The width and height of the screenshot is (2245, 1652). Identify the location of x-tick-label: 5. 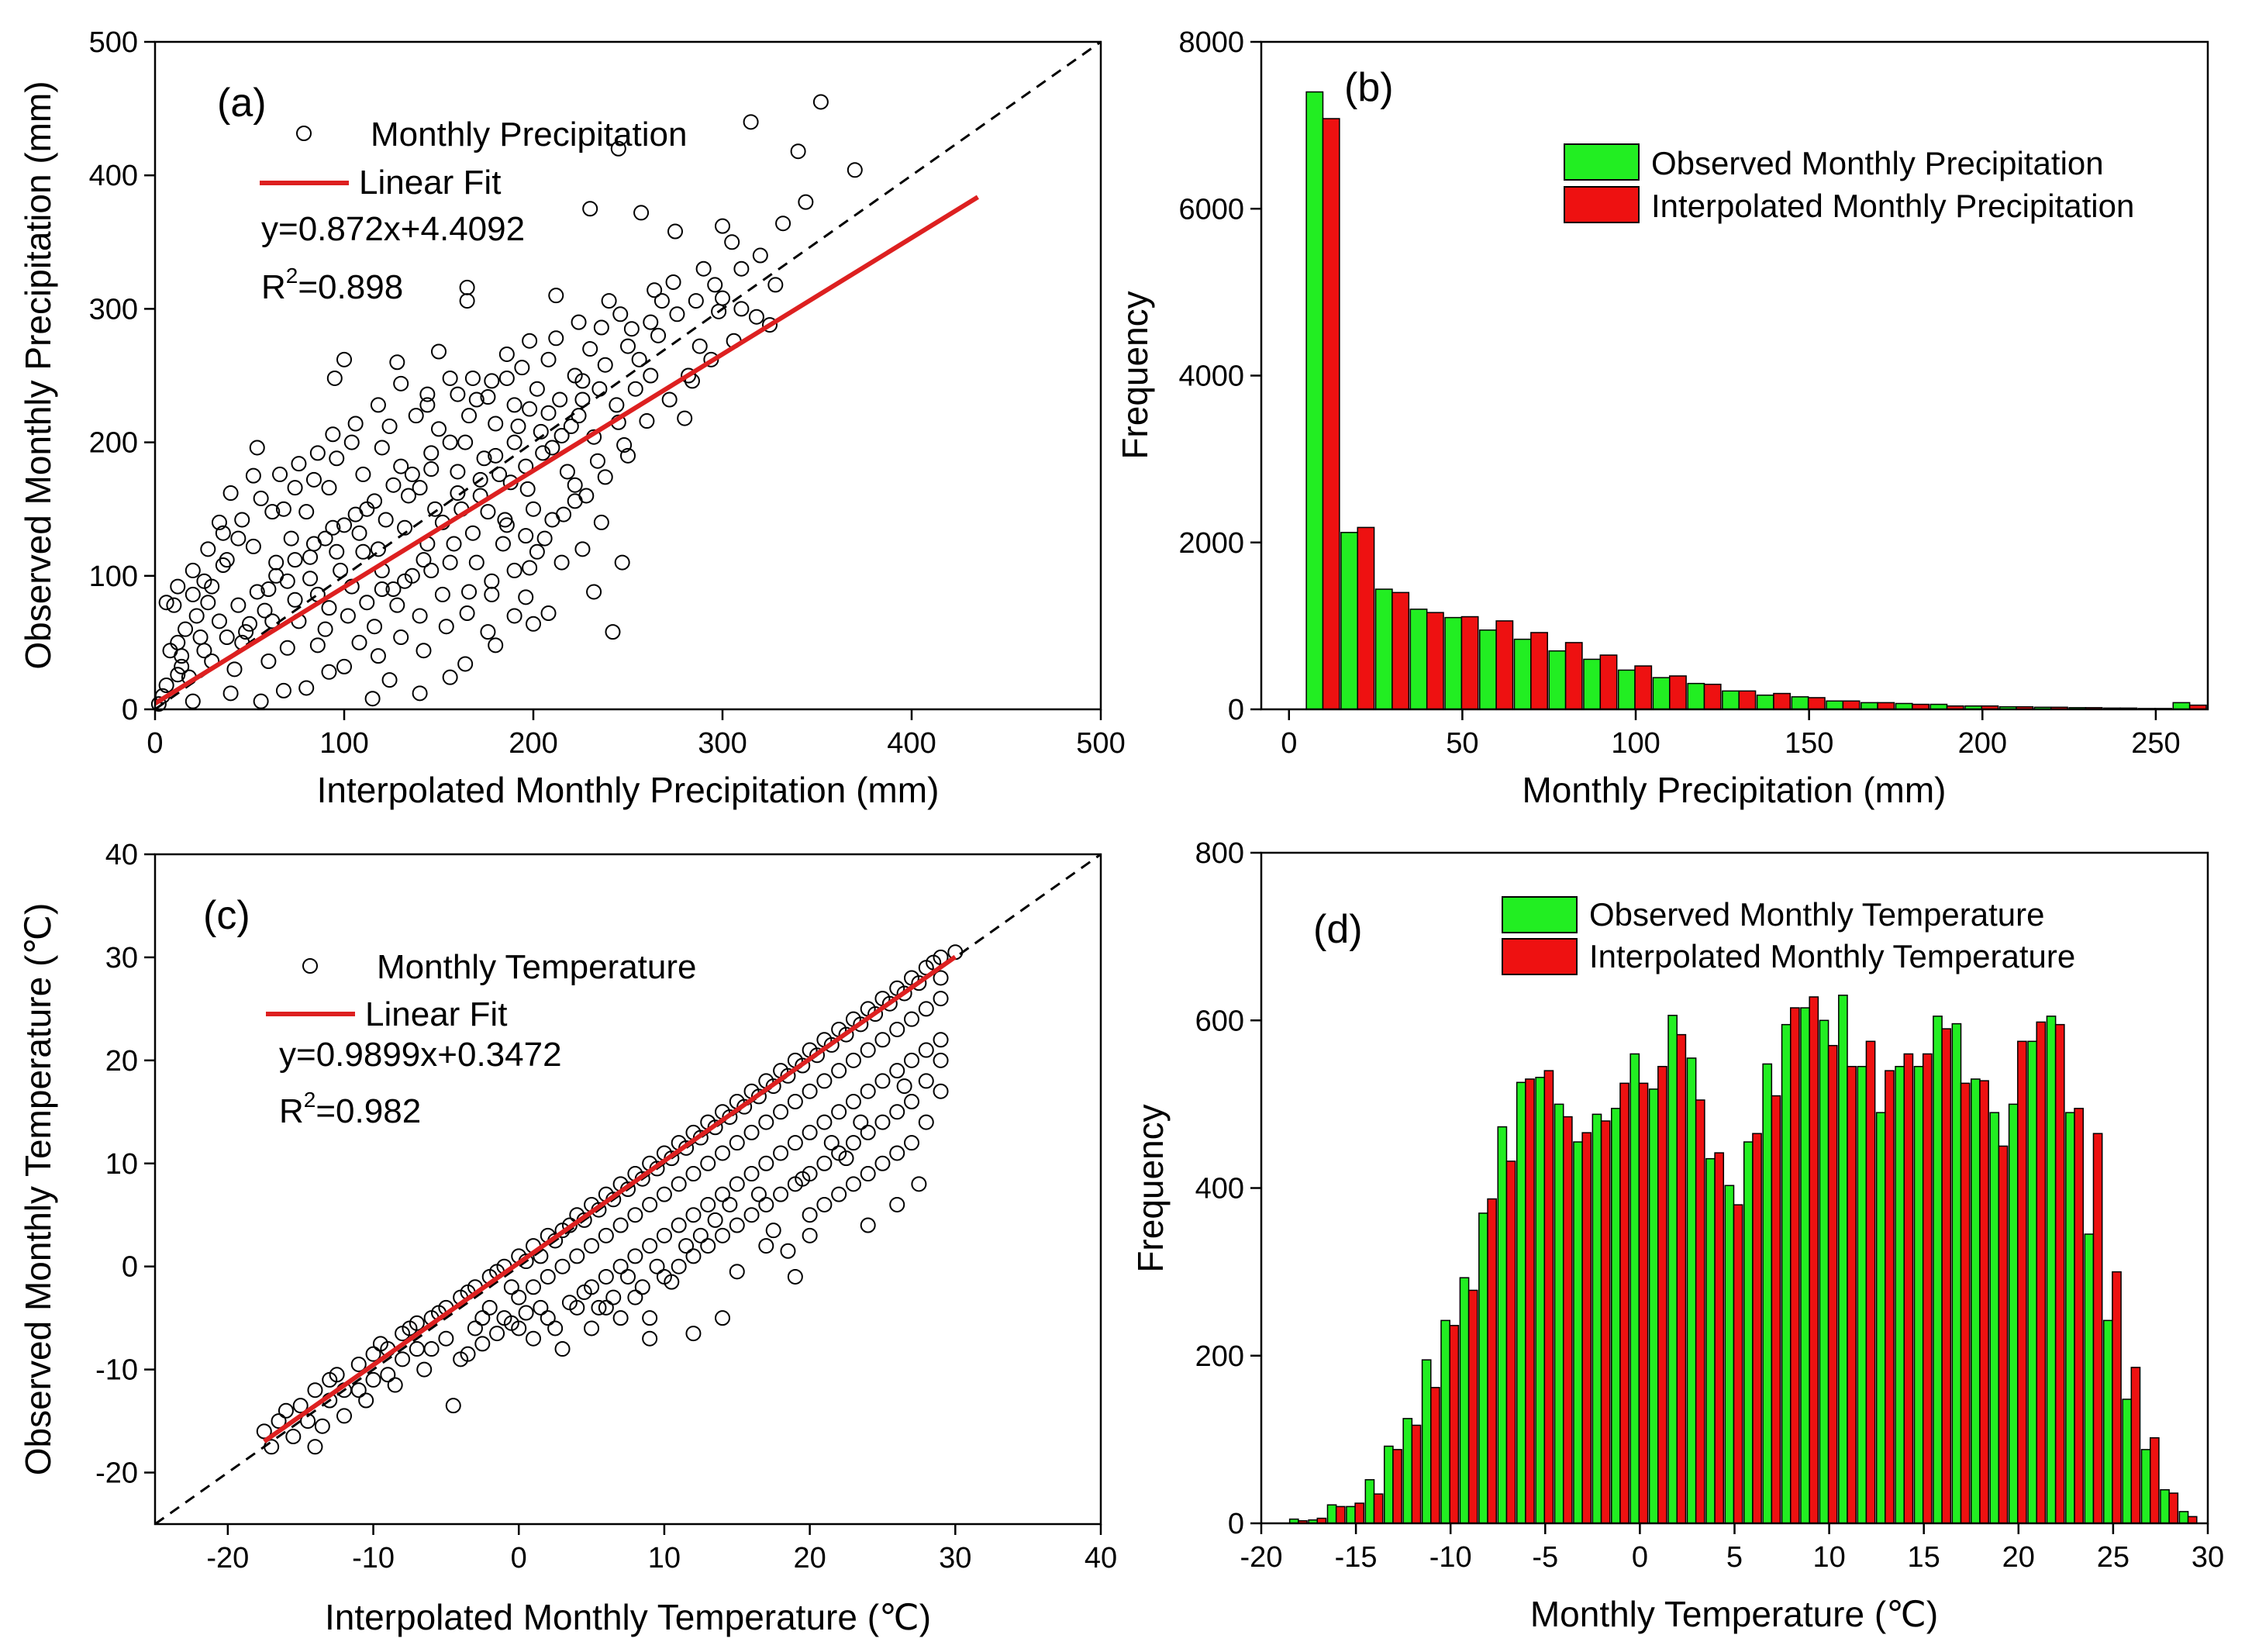
(1734, 1557).